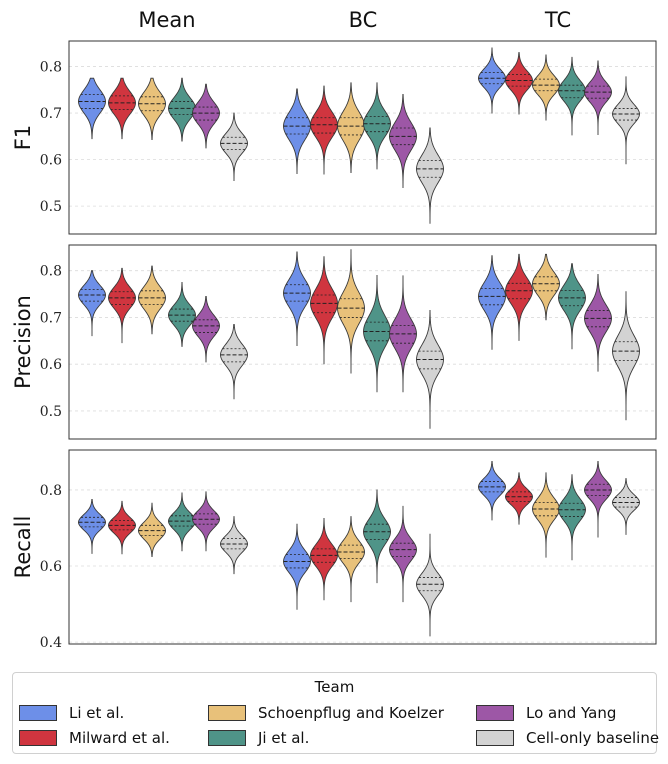  Describe the element at coordinates (377, 333) in the screenshot. I see `violin-precision-bc-ji-et-al` at that location.